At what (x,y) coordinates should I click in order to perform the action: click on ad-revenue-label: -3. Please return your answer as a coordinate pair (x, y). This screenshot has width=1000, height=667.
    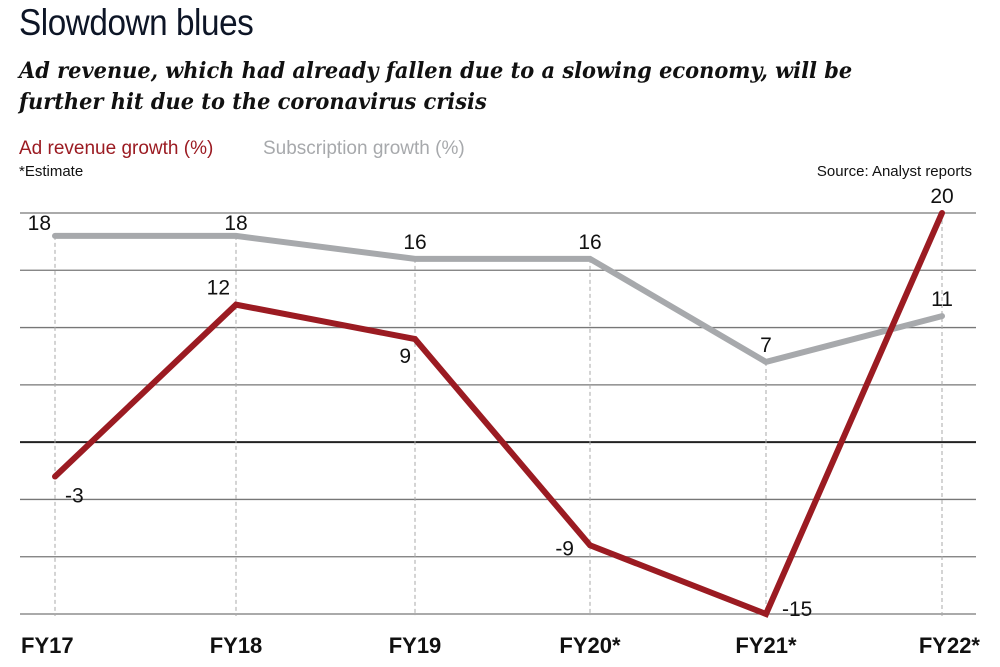
    Looking at the image, I should click on (74, 496).